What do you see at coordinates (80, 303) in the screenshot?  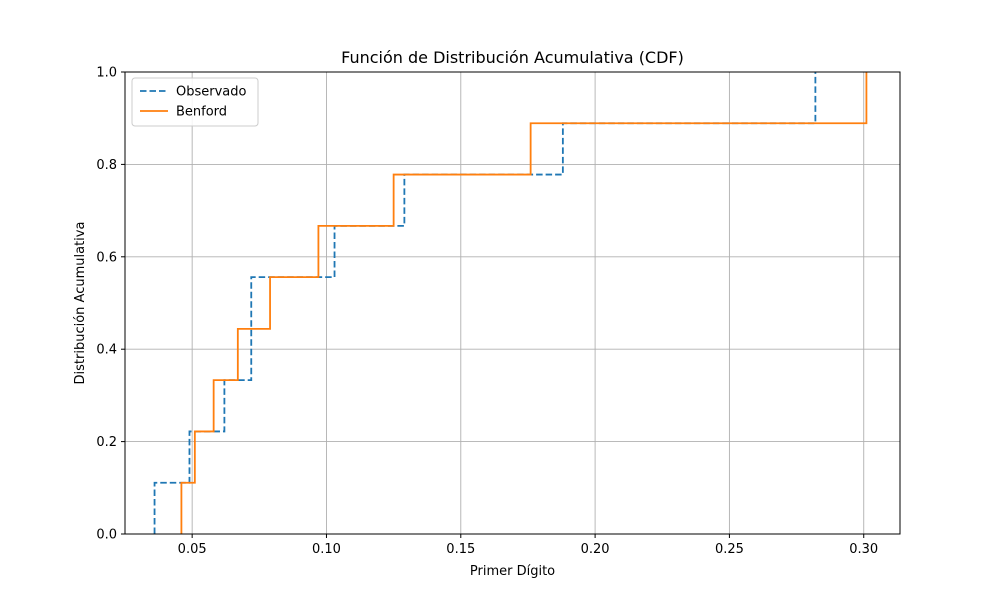 I see `y-axis-label: Distribución Acumulativa` at bounding box center [80, 303].